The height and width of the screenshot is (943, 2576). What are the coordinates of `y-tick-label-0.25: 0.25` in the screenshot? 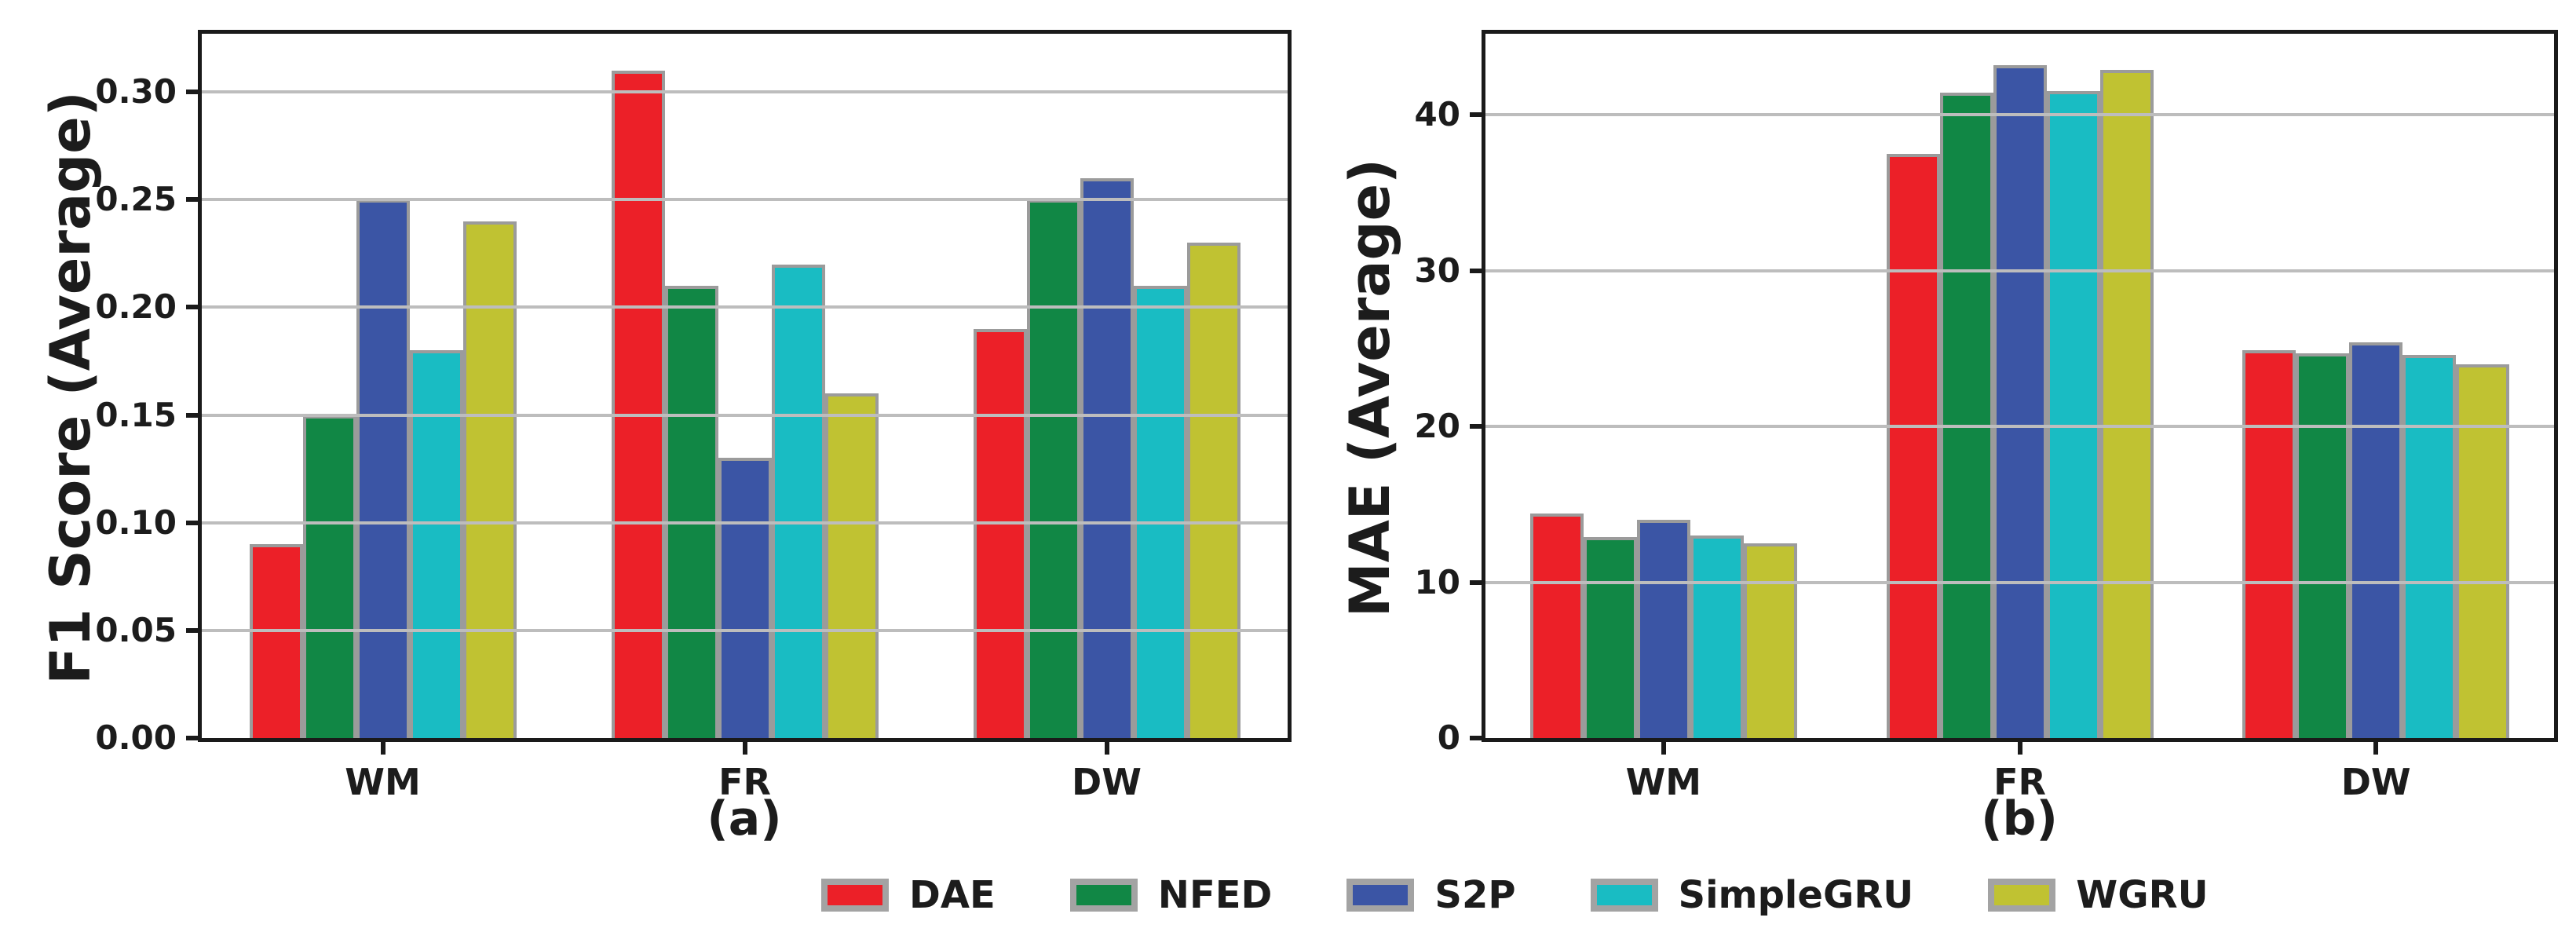 It's located at (136, 199).